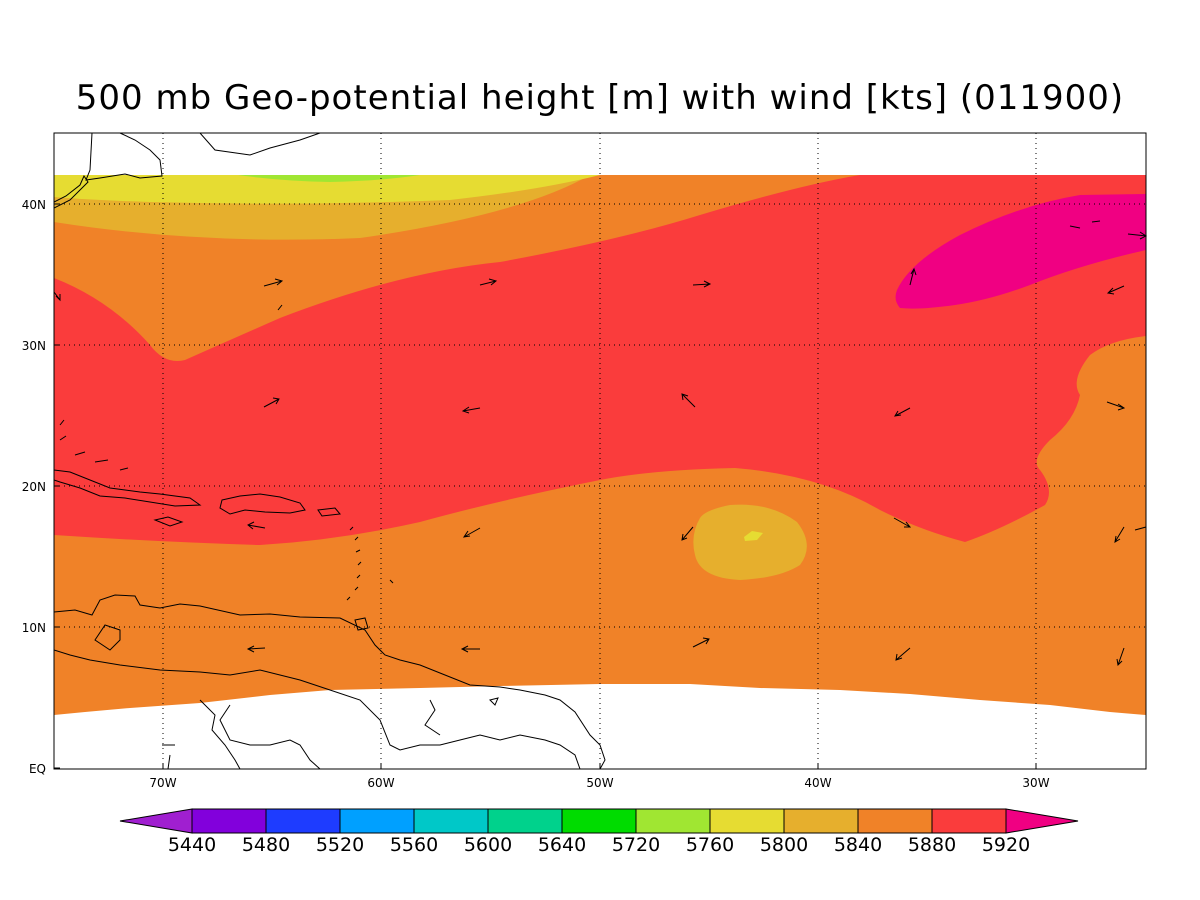 The image size is (1200, 900). I want to click on colorbar-label: 5720, so click(636, 845).